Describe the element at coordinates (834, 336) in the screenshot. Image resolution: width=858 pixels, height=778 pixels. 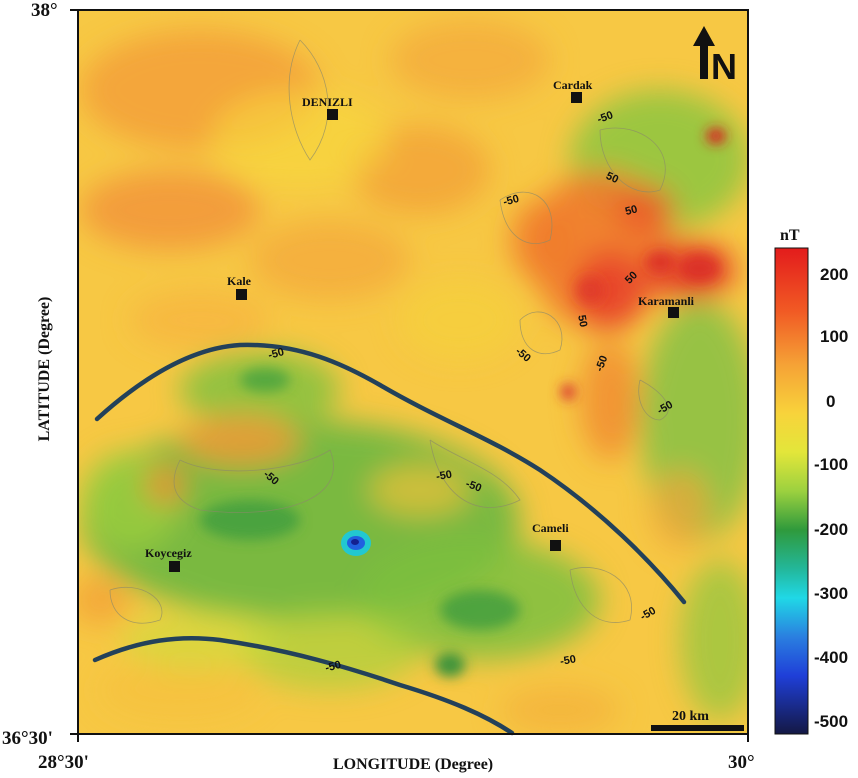
I see `colorbar-tick: 100` at that location.